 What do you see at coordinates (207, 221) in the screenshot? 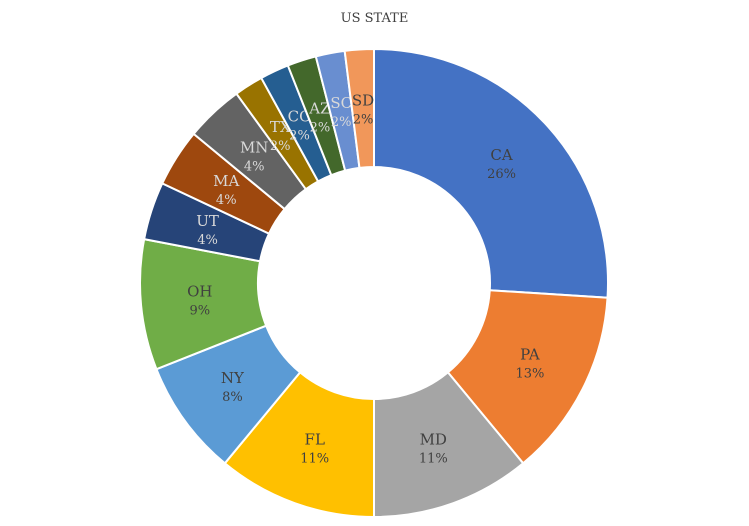
I see `slice-category-label: UT` at bounding box center [207, 221].